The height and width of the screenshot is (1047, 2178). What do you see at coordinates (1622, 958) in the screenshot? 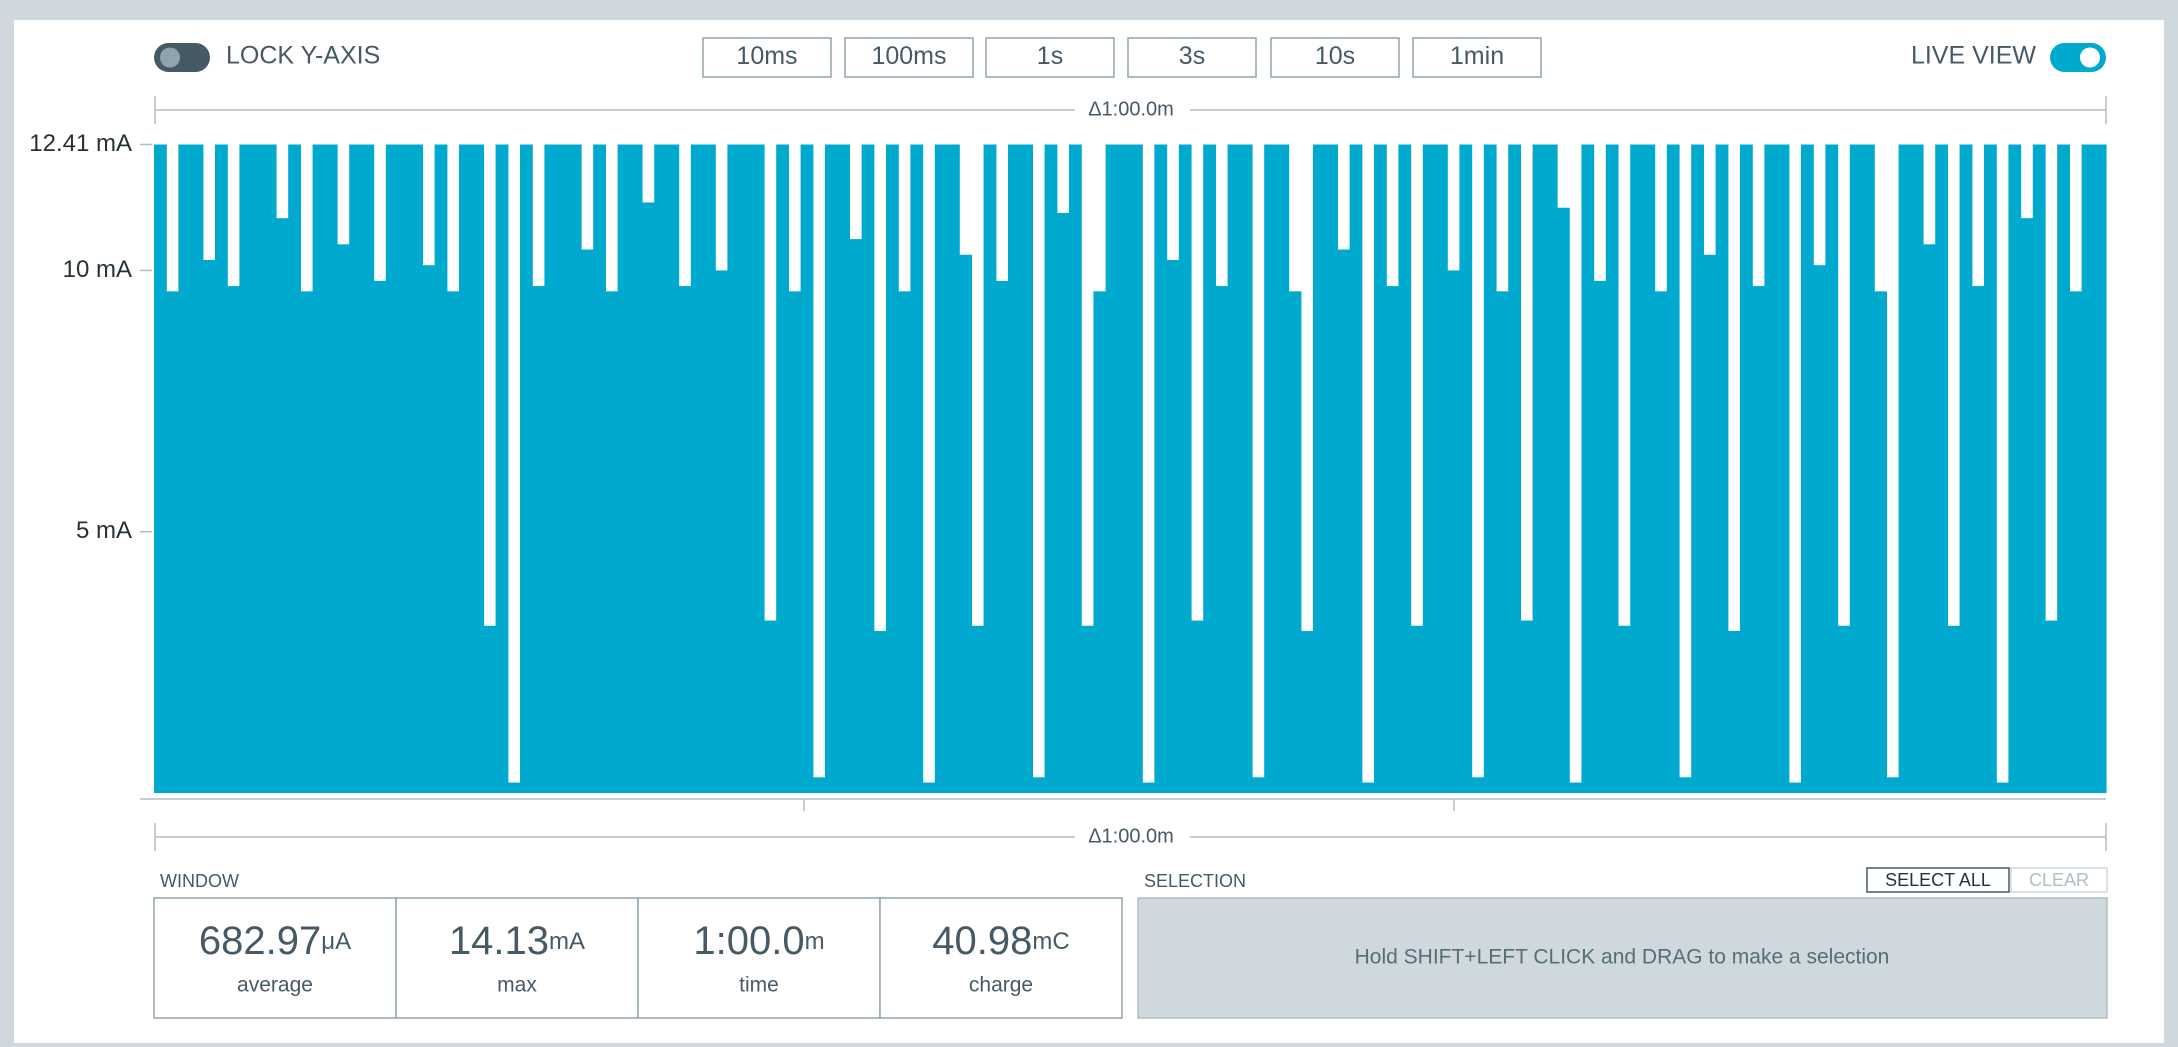
I see `selection-box` at bounding box center [1622, 958].